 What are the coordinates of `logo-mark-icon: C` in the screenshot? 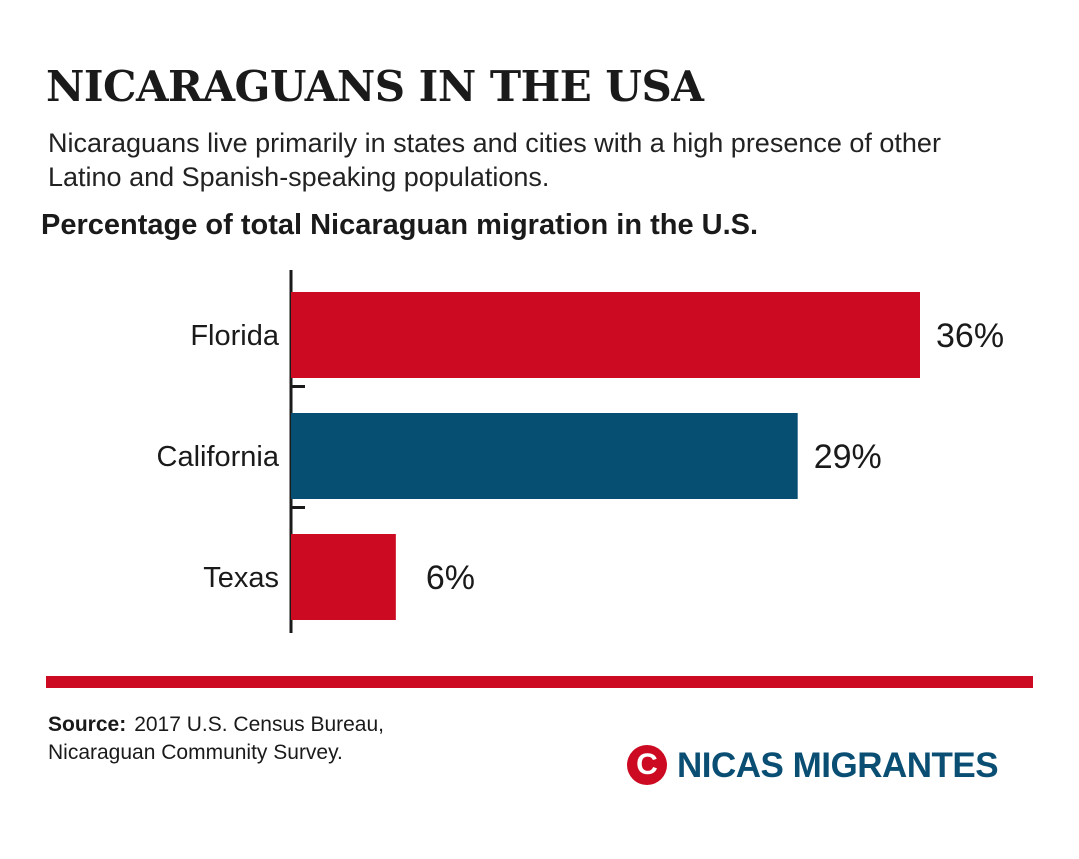 It's located at (647, 765).